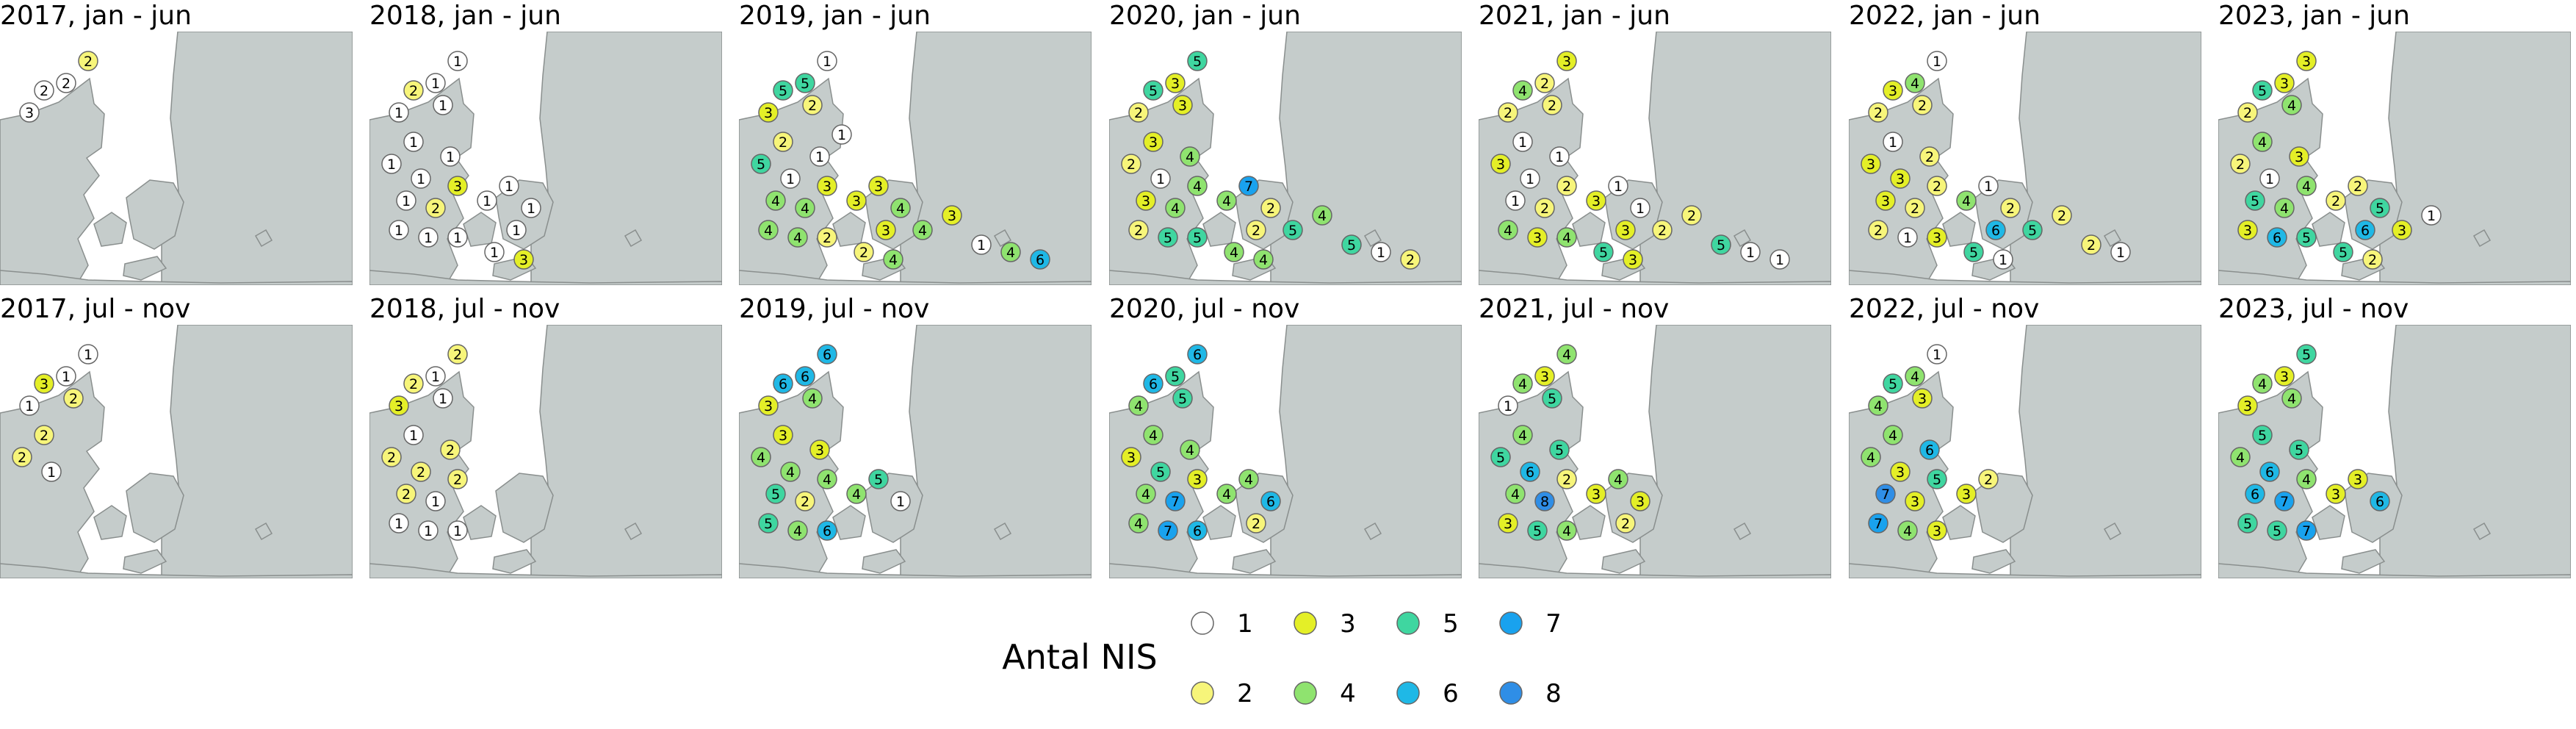 The image size is (2576, 729). I want to click on legend-item: 2, so click(1222, 693).